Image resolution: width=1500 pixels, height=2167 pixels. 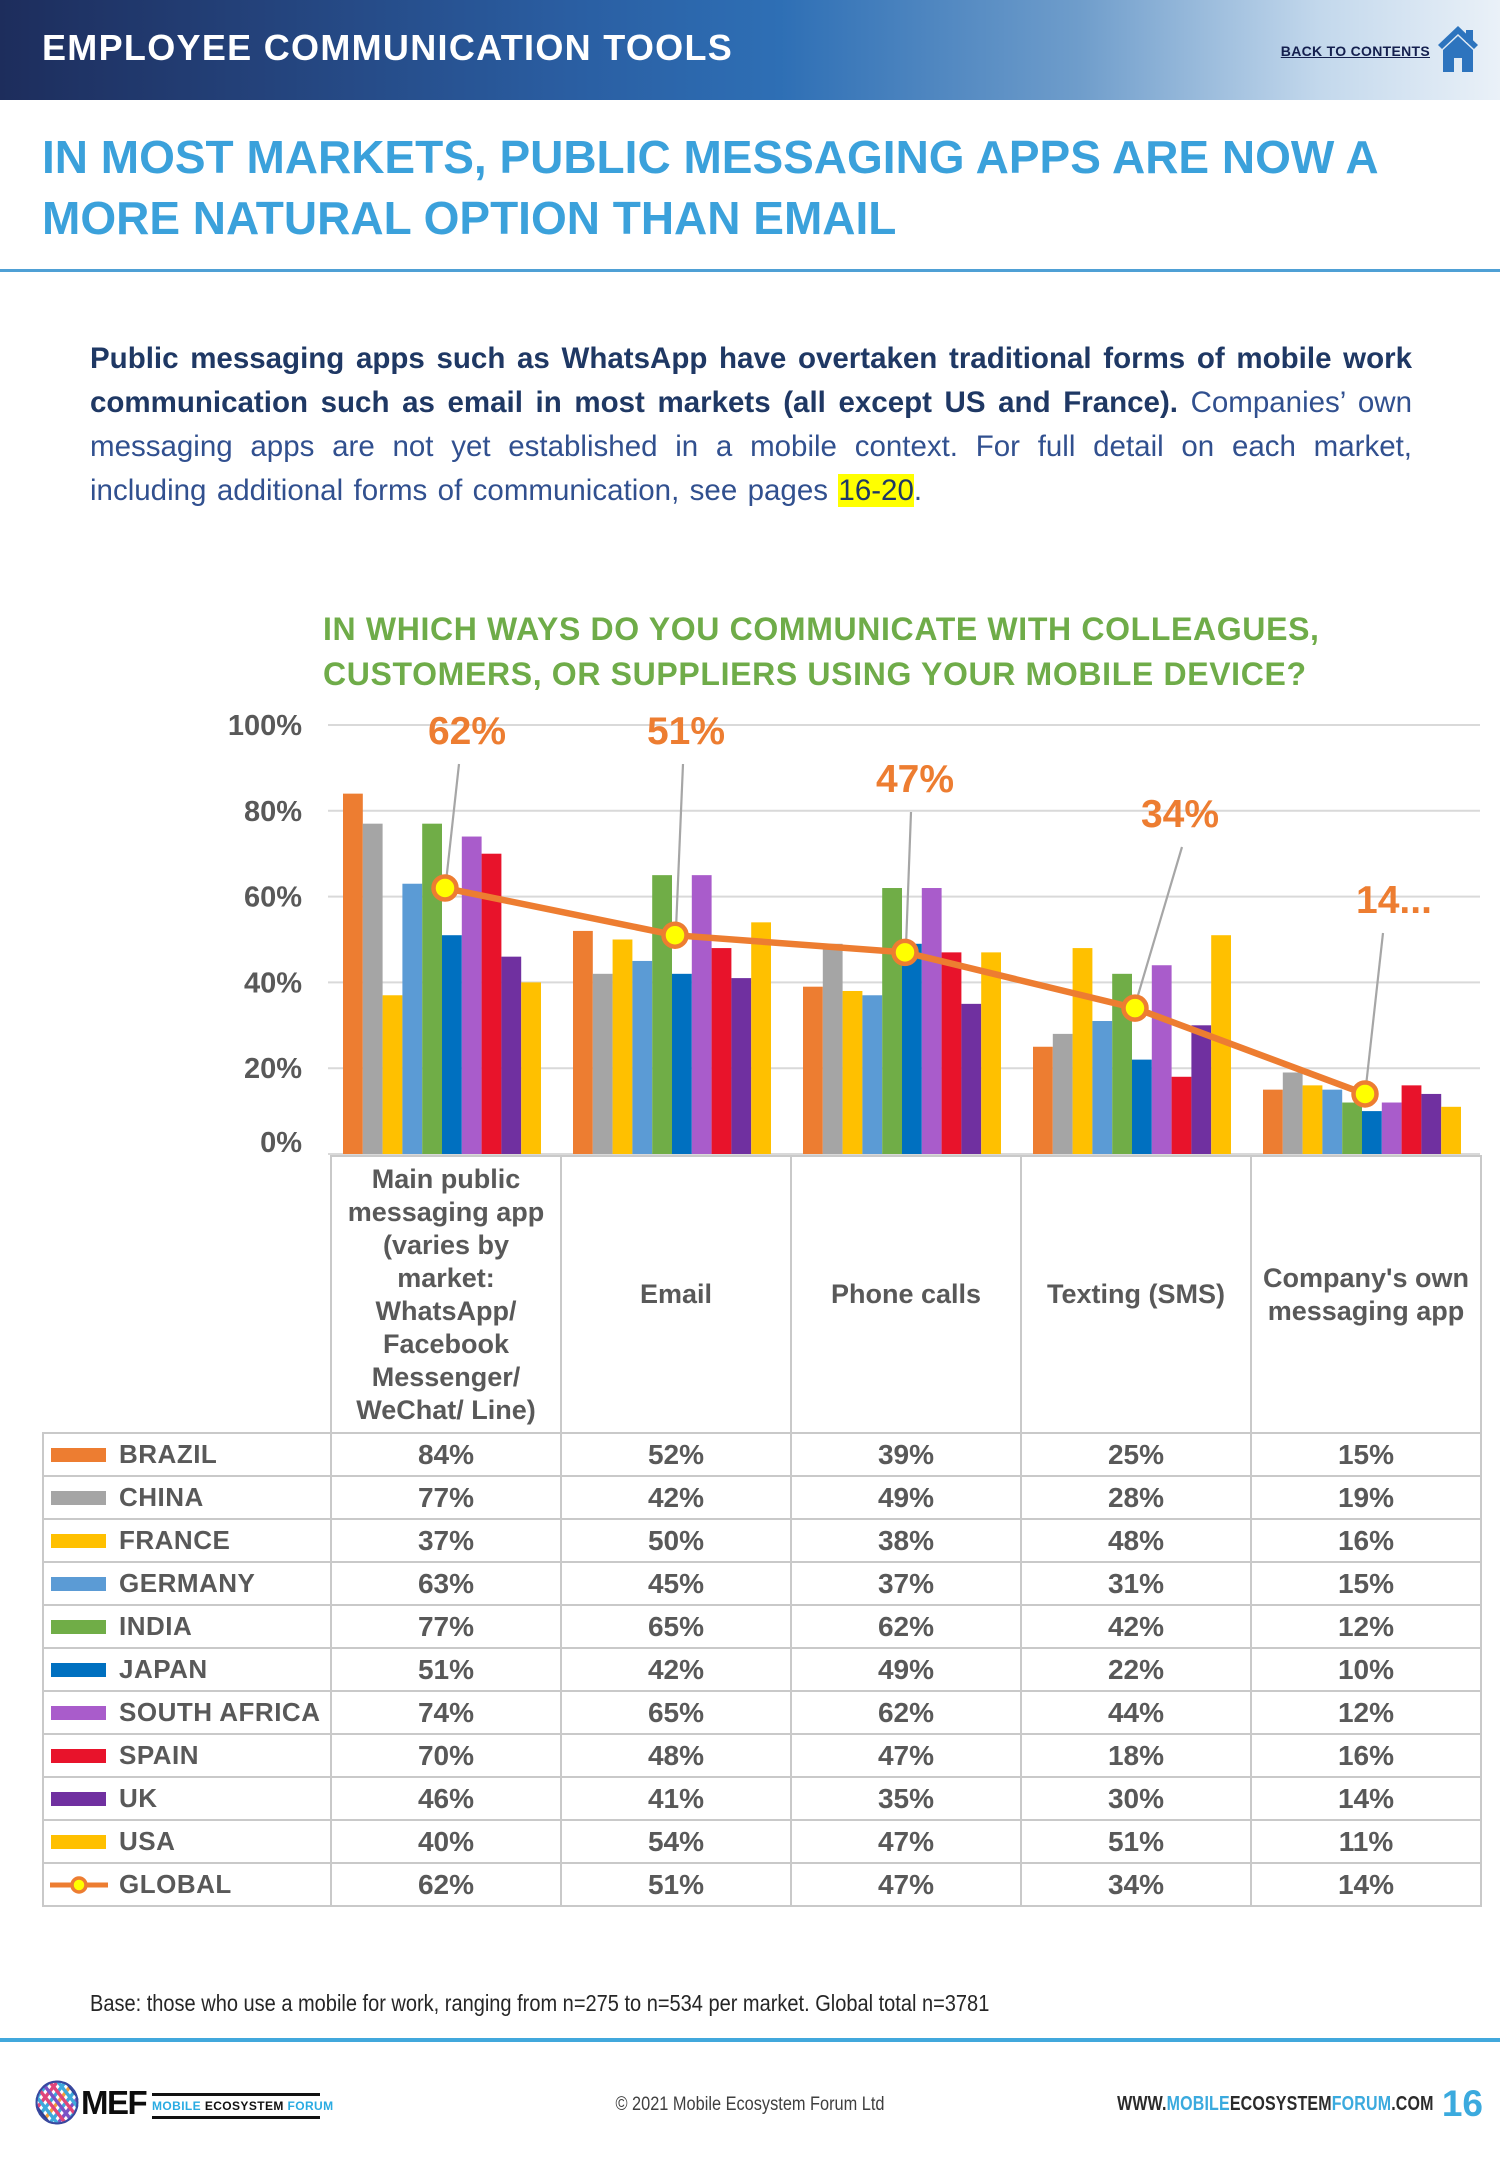 What do you see at coordinates (1136, 1669) in the screenshot?
I see `value-cell: 22%` at bounding box center [1136, 1669].